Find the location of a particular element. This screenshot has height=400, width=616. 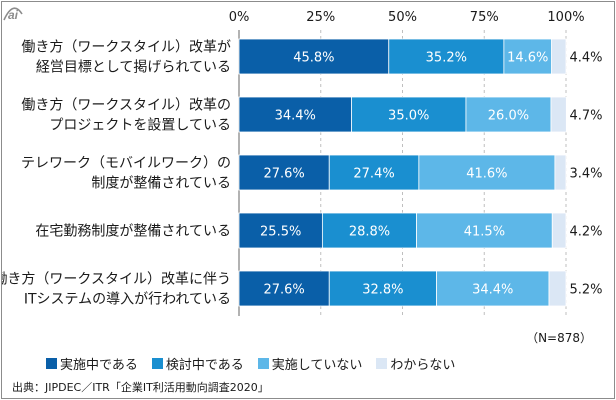

data-label: 41.5% is located at coordinates (484, 232).